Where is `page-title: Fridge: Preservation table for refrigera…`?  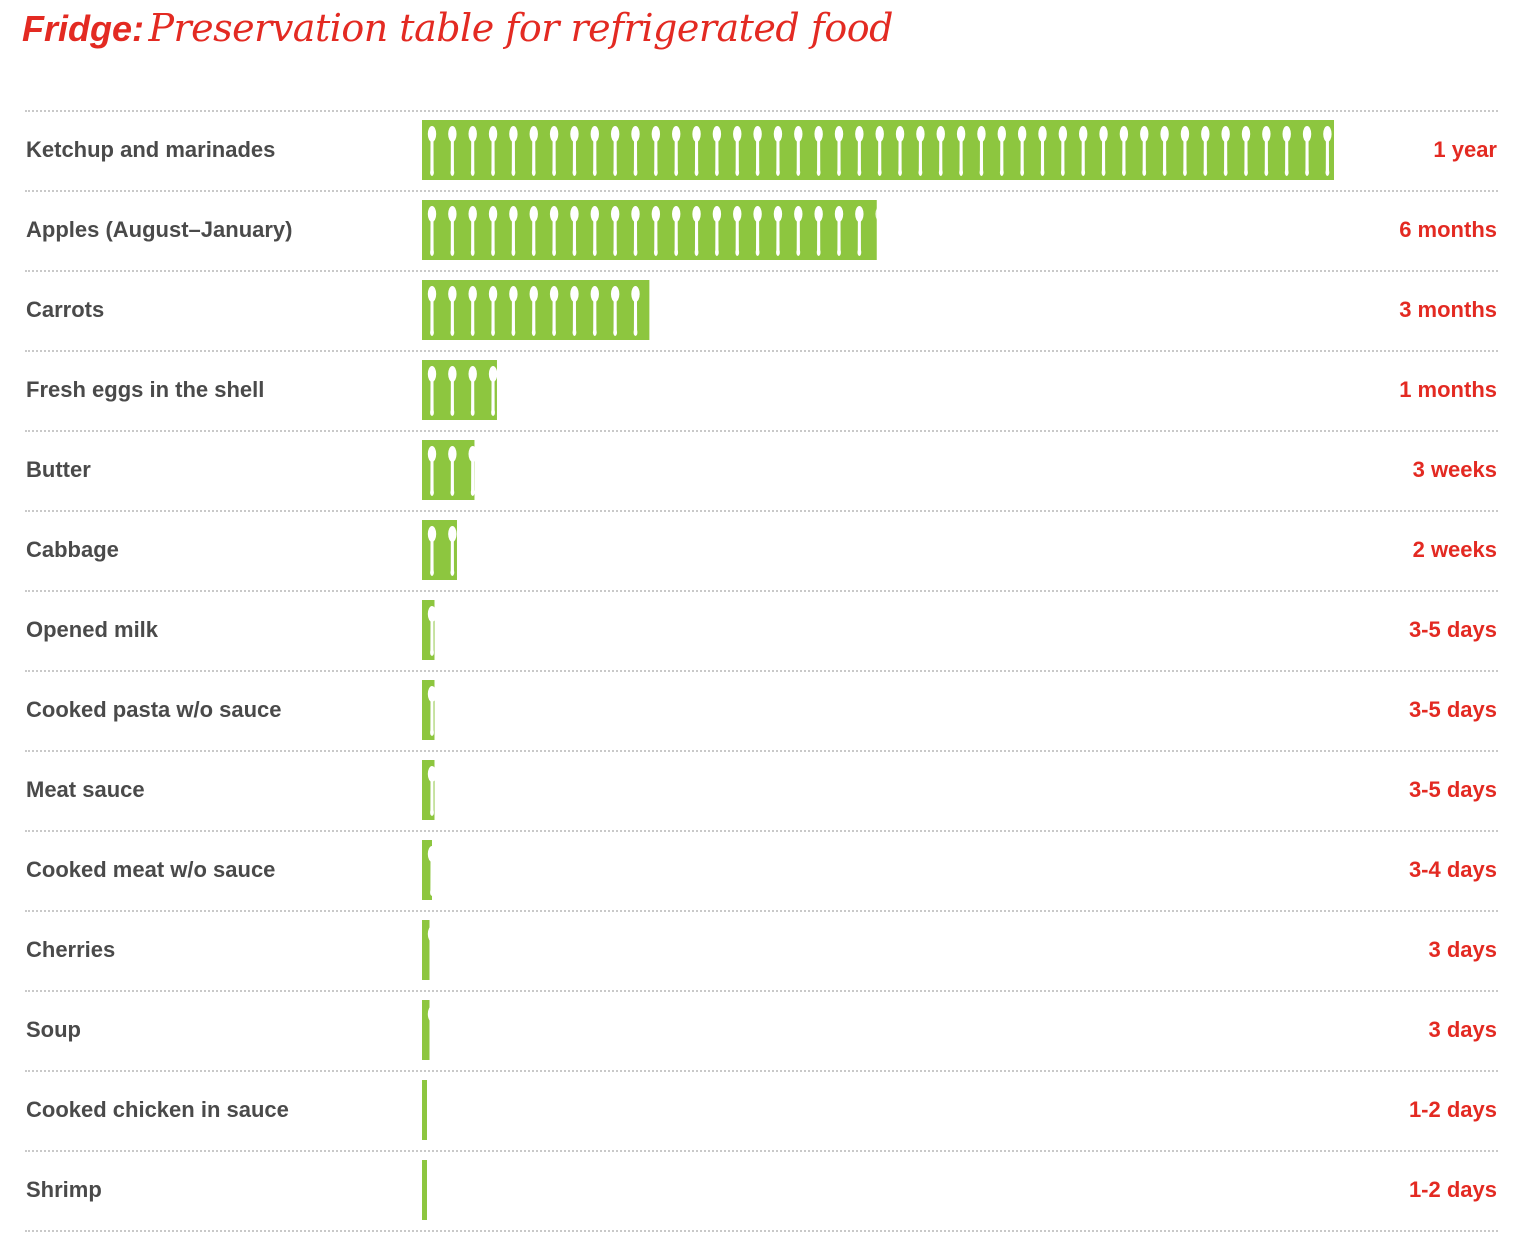 page-title: Fridge: Preservation table for refrigera… is located at coordinates (457, 36).